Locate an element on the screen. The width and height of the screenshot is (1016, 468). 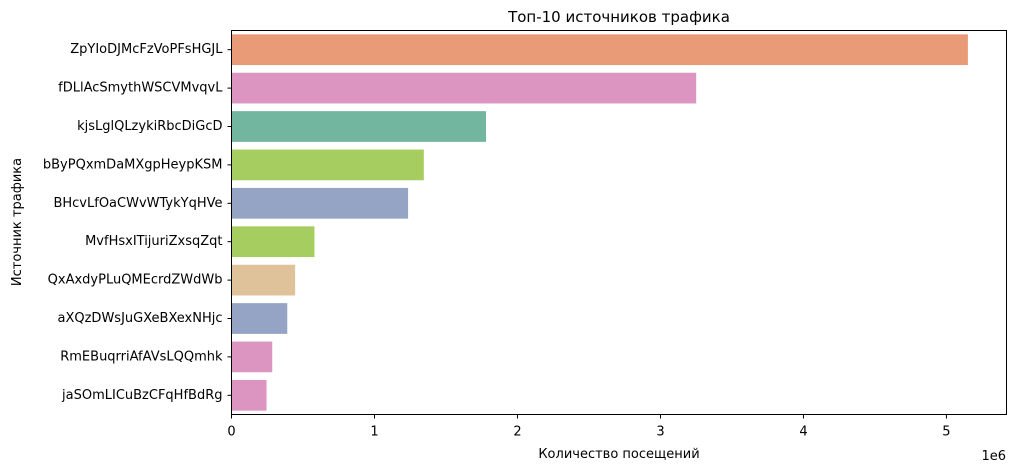
y-tick-label-9: jaSOmLICuBzCFqHfBdRg is located at coordinates (141, 395).